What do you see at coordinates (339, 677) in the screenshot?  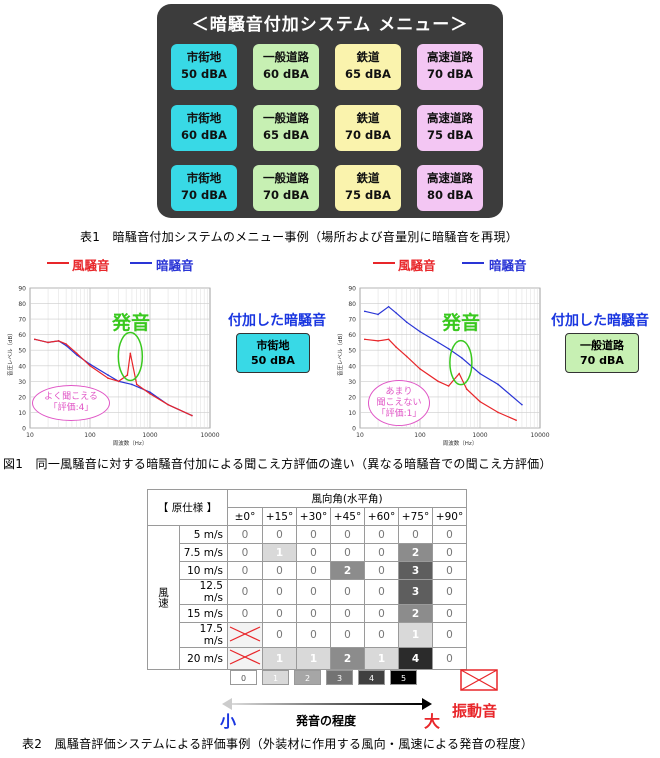 I see `scale-cell: 3` at bounding box center [339, 677].